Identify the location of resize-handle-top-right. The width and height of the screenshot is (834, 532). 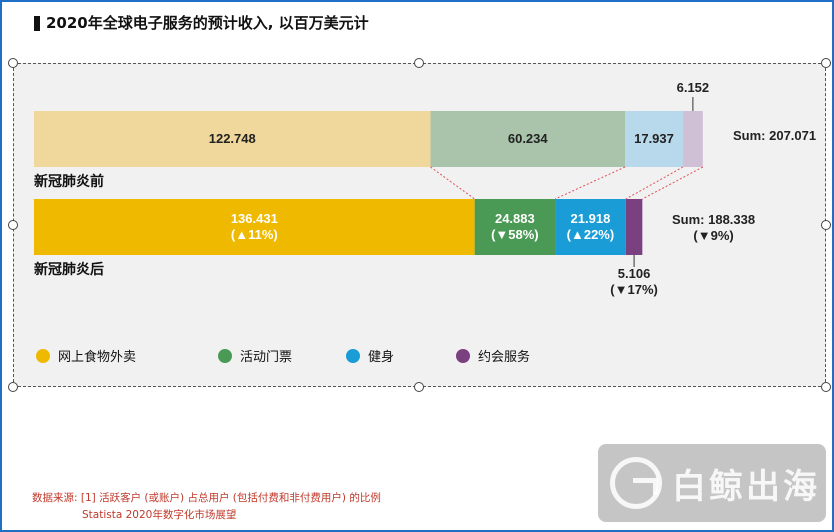
(826, 63).